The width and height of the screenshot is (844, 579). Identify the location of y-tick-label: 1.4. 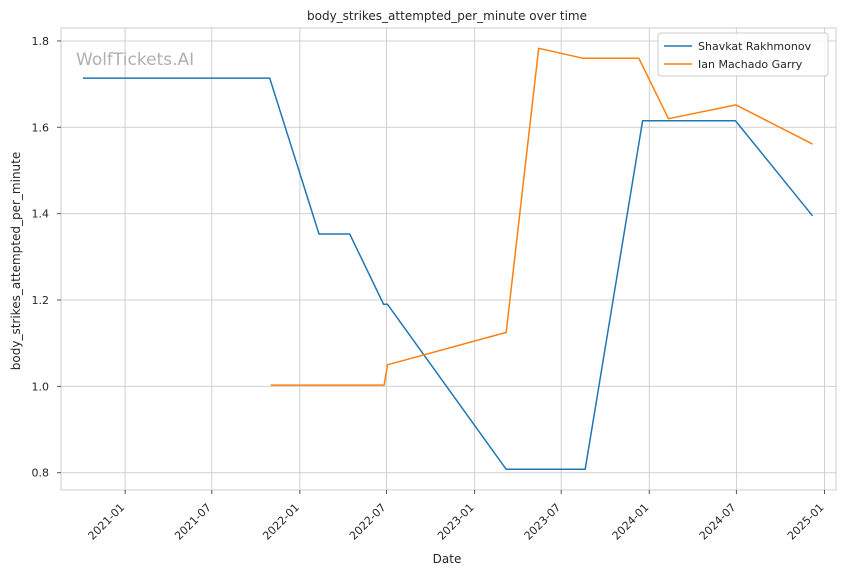
(41, 214).